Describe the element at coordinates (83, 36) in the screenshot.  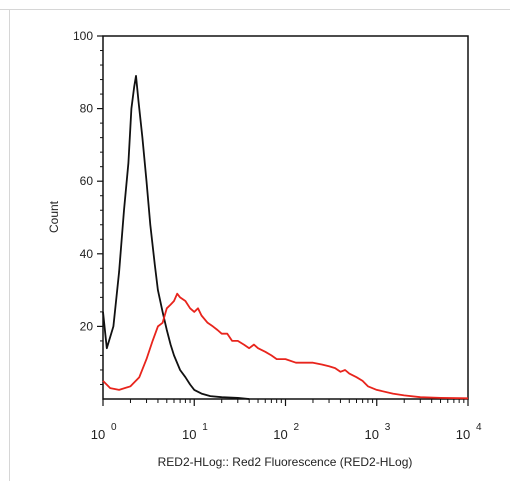
I see `y-tick-label: 100` at that location.